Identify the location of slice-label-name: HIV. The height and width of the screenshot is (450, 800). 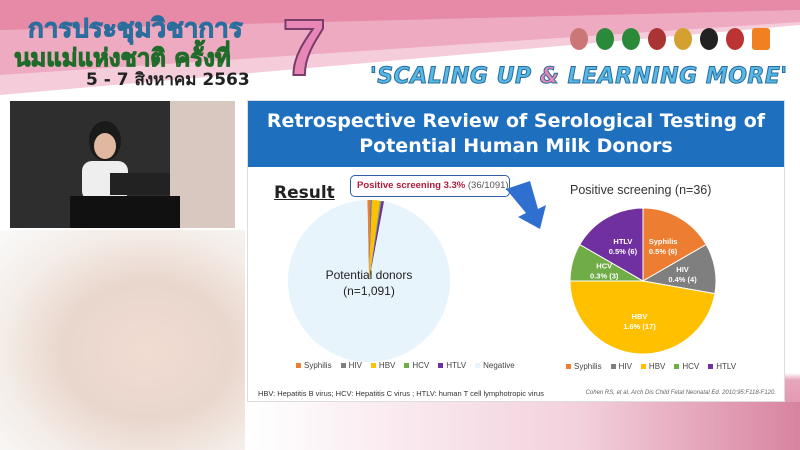
(682, 269).